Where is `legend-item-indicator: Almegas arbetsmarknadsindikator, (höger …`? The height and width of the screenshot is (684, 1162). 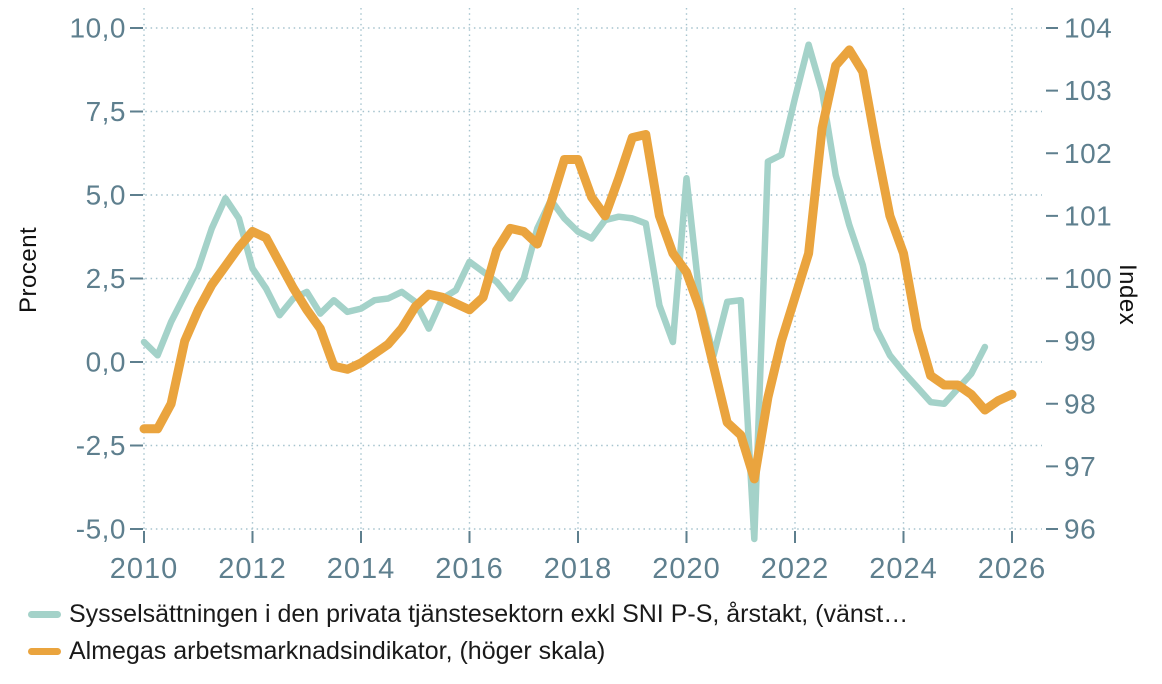
legend-item-indicator: Almegas arbetsmarknadsindikator, (höger … is located at coordinates (468, 651).